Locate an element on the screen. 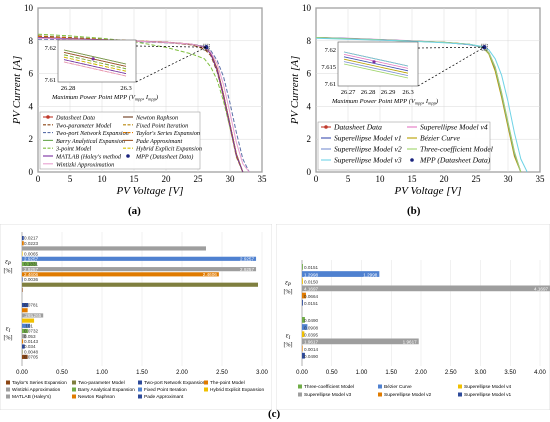  inset-title: Maximum Power Point MPP (Vmpp, Impp) is located at coordinates (384, 102).